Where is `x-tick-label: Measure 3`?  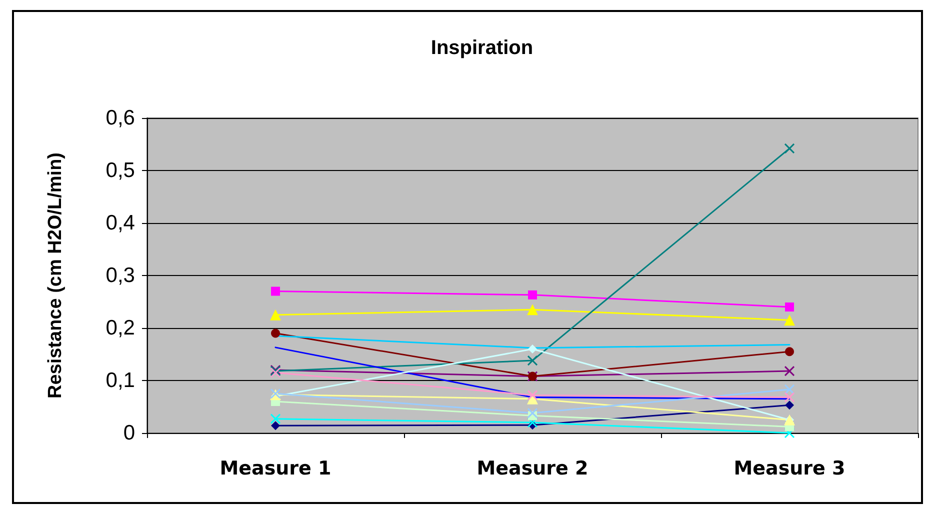 x-tick-label: Measure 3 is located at coordinates (790, 469).